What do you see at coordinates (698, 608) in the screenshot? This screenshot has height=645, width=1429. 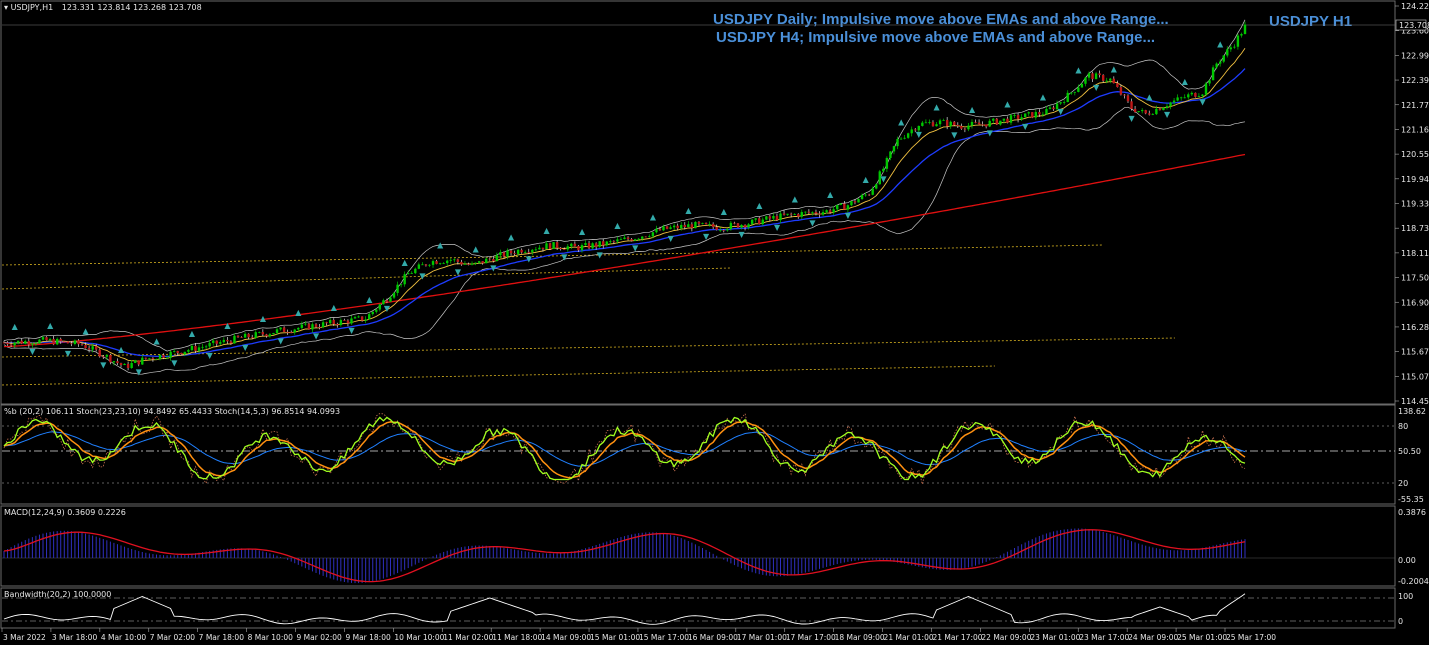 I see `bandwidth-panel` at bounding box center [698, 608].